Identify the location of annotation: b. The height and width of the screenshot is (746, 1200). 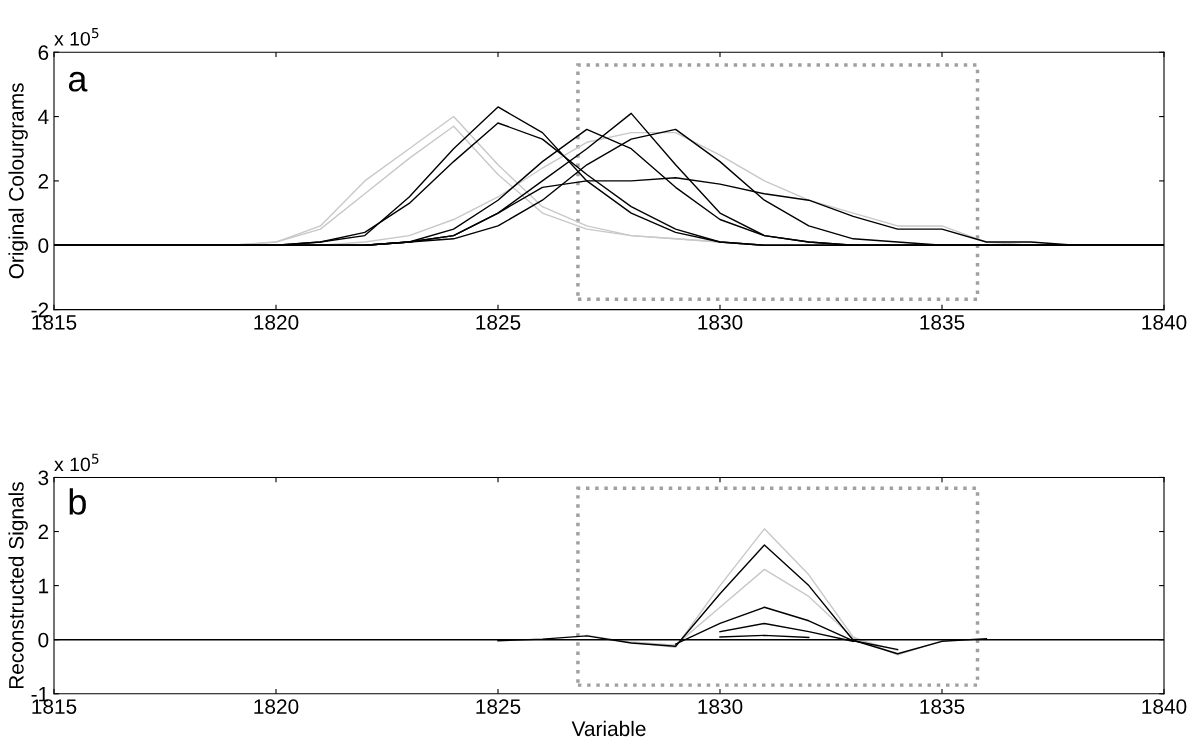
(77, 501).